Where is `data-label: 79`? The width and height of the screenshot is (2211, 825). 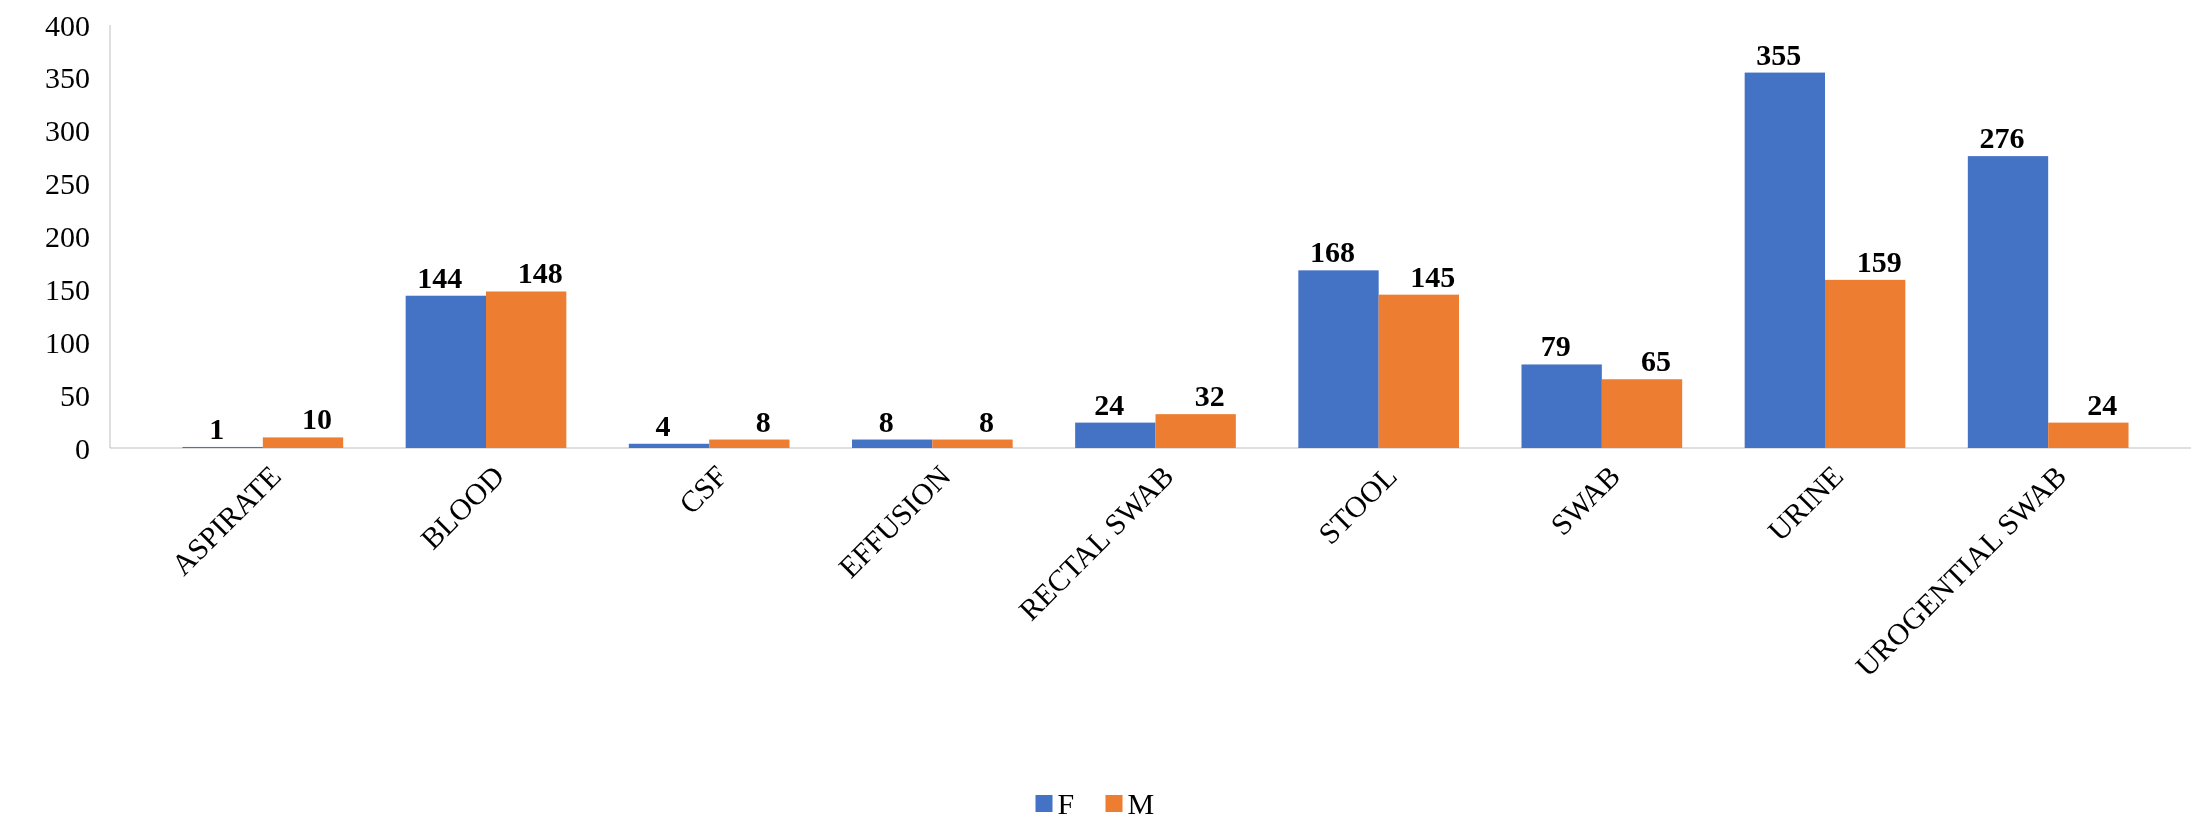
data-label: 79 is located at coordinates (1555, 346).